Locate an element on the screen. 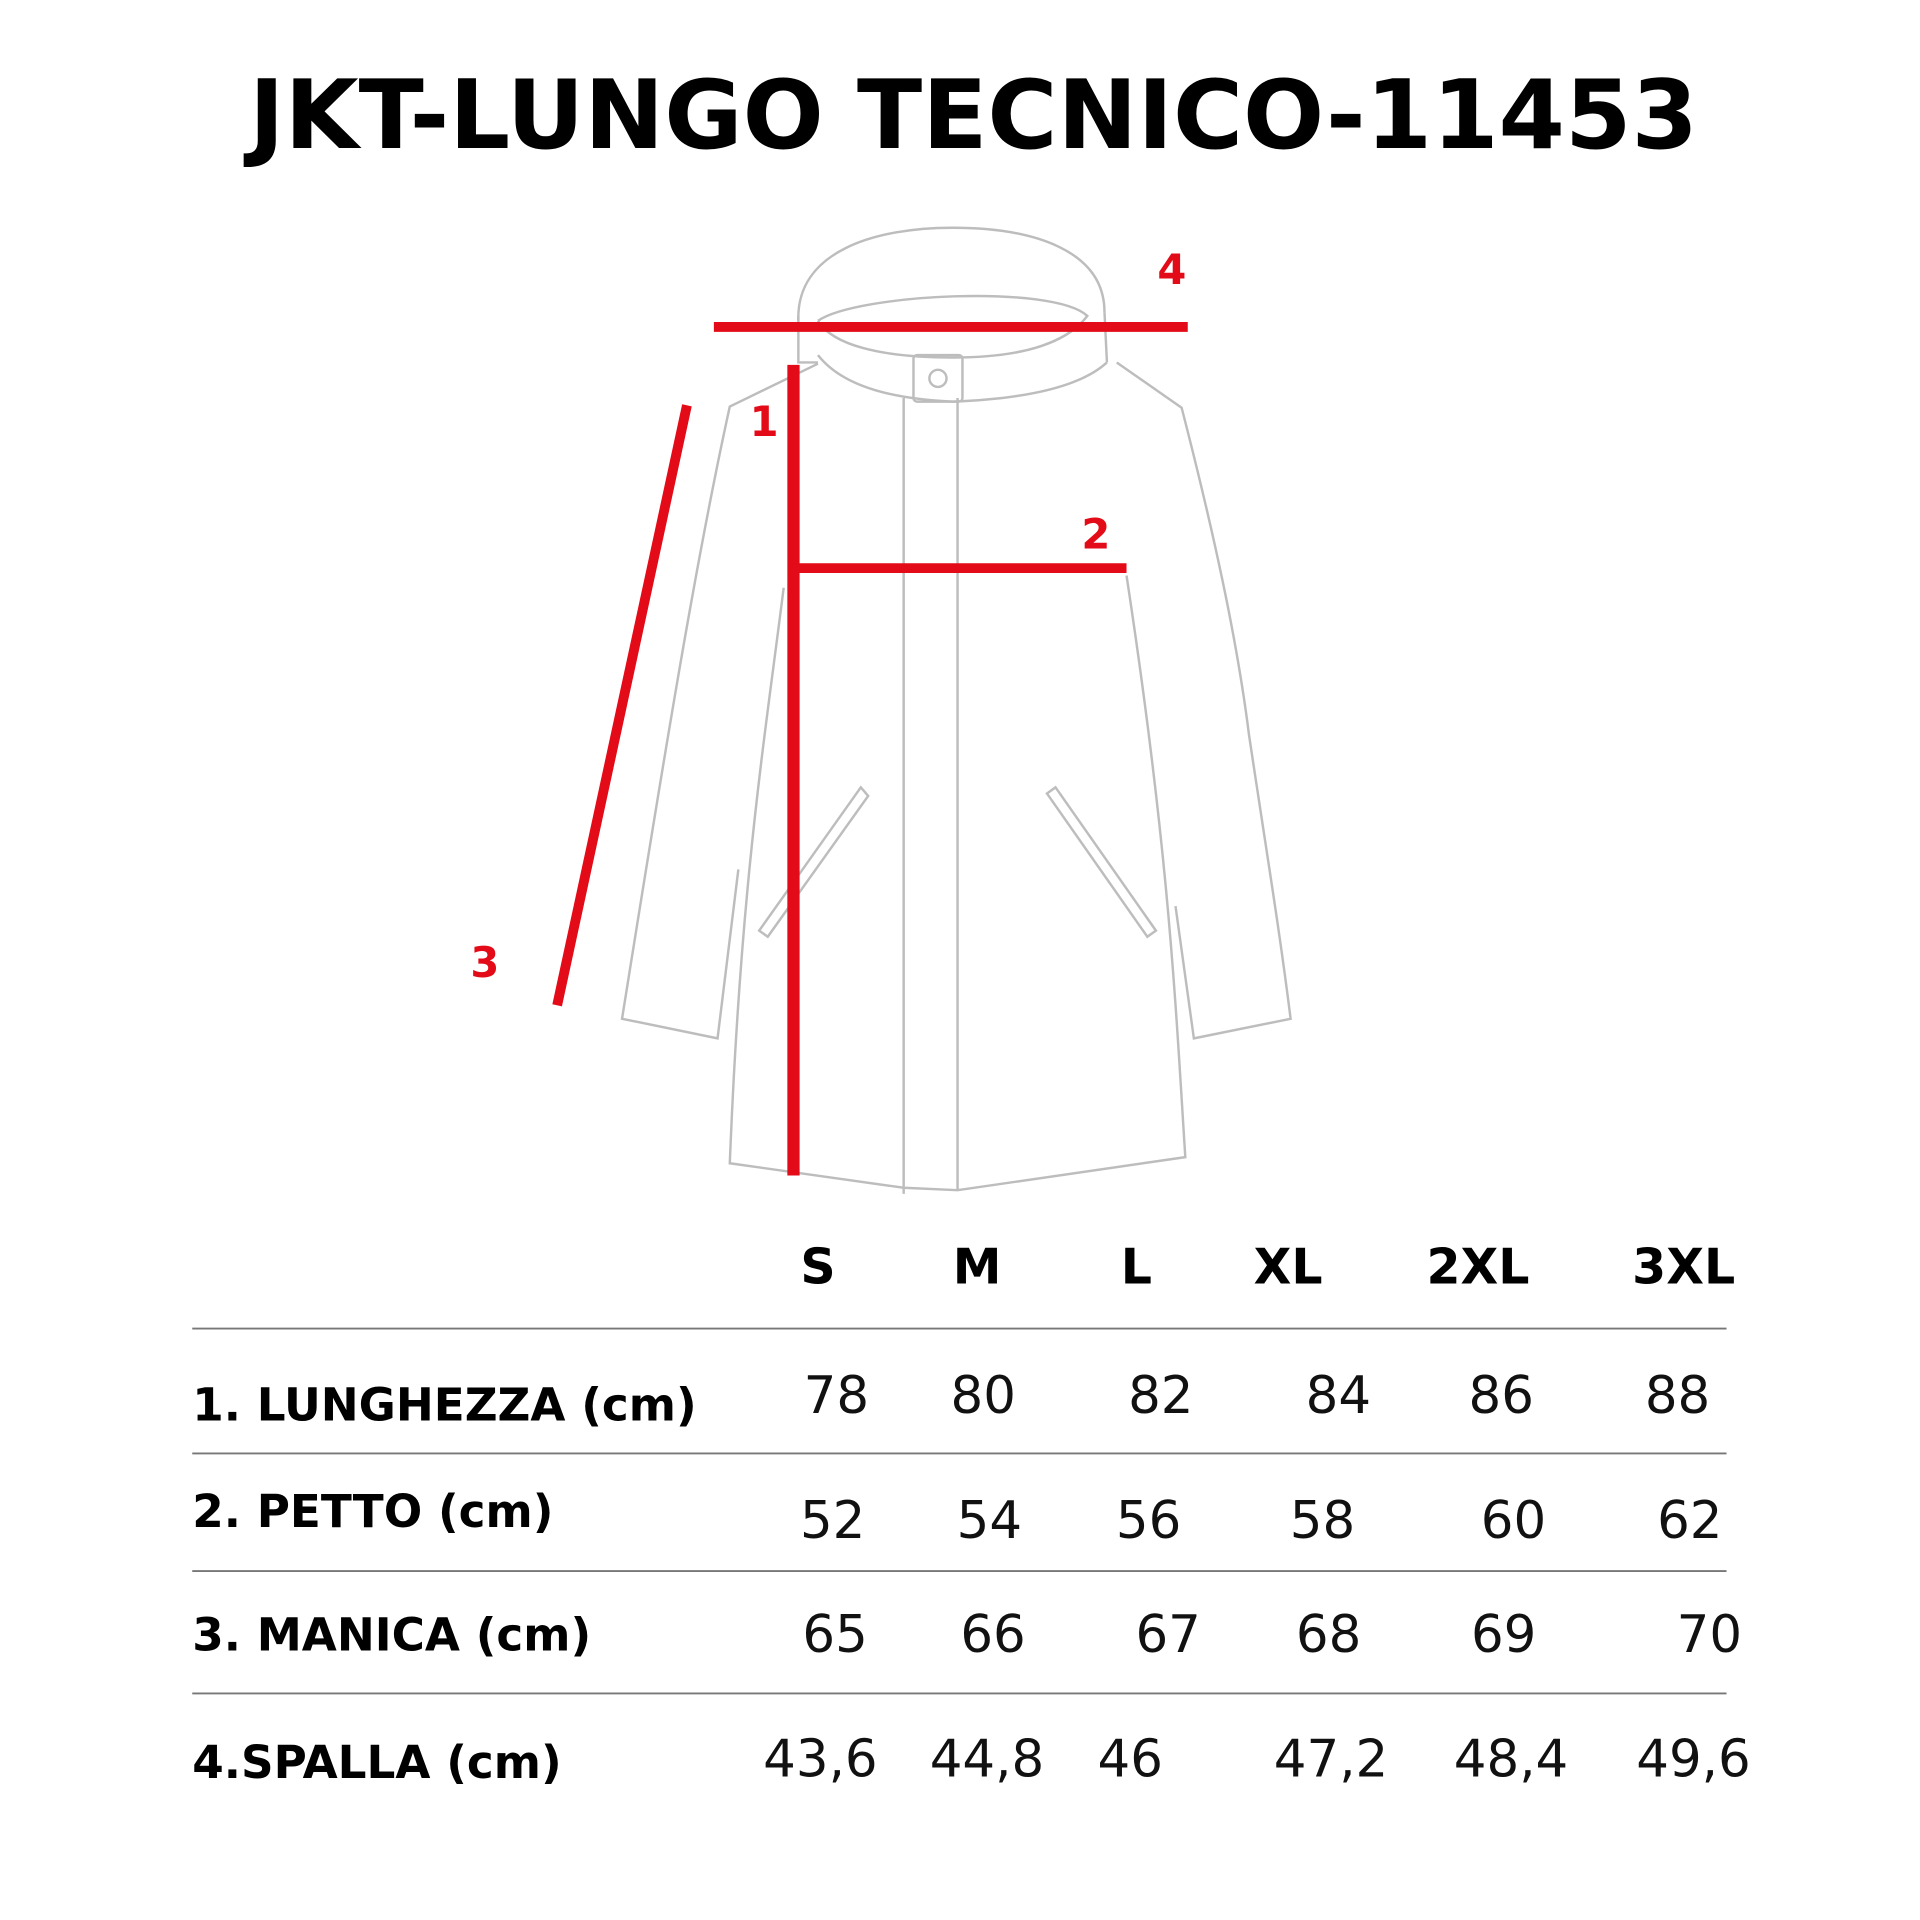 Image resolution: width=1920 pixels, height=1920 pixels. cell: 70 is located at coordinates (1709, 1635).